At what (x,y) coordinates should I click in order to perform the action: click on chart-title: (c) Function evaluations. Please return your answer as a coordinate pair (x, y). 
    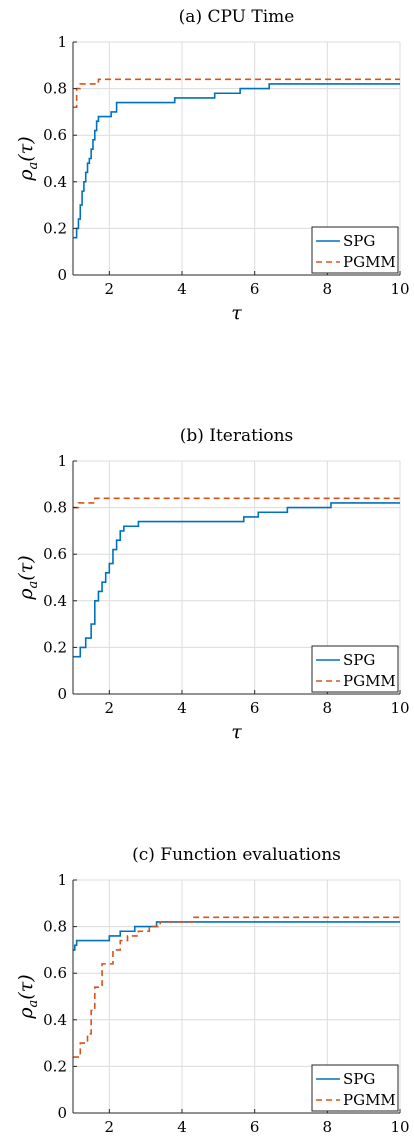
    Looking at the image, I should click on (236, 855).